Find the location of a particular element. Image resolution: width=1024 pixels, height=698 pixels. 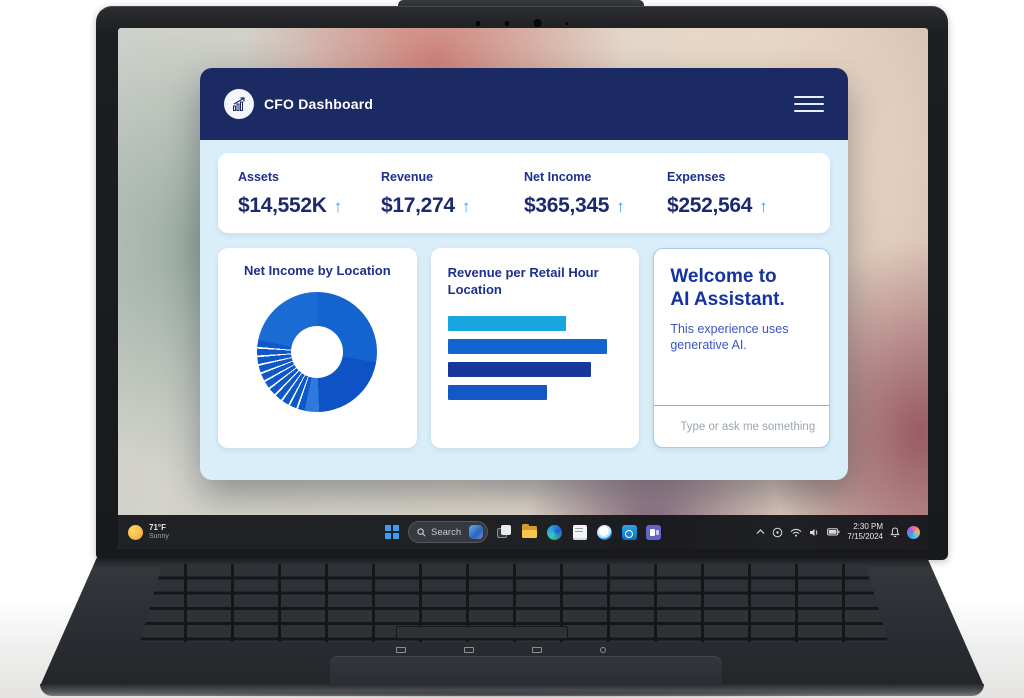

net-income-by-location-card: Net Income by Location is located at coordinates (317, 348).